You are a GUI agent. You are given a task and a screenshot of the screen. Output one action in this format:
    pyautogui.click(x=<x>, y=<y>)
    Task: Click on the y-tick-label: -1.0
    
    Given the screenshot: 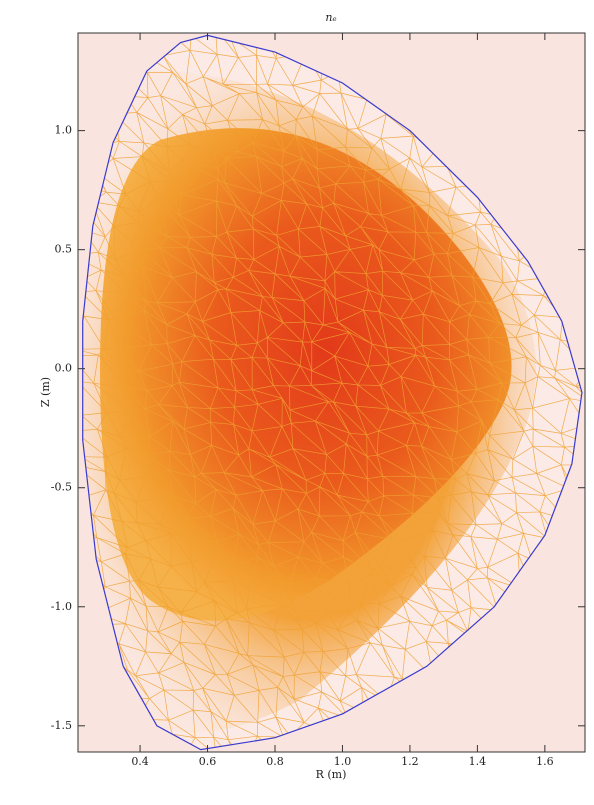 What is the action you would take?
    pyautogui.click(x=61, y=606)
    